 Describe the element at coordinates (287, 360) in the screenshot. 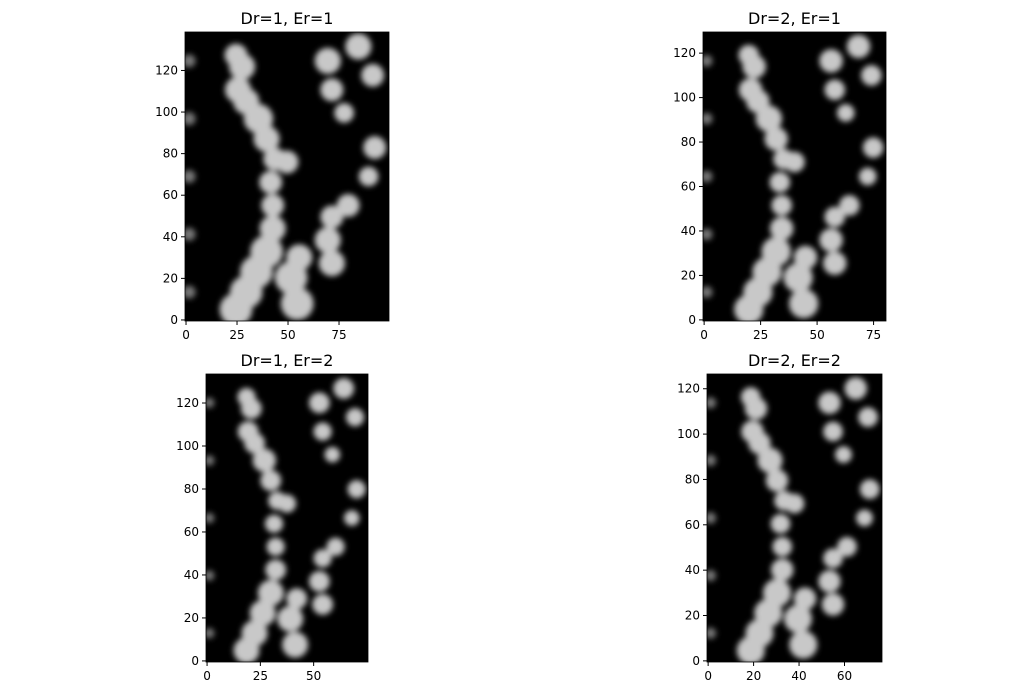

I see `subplot-title: Dr=1, Er=2` at that location.